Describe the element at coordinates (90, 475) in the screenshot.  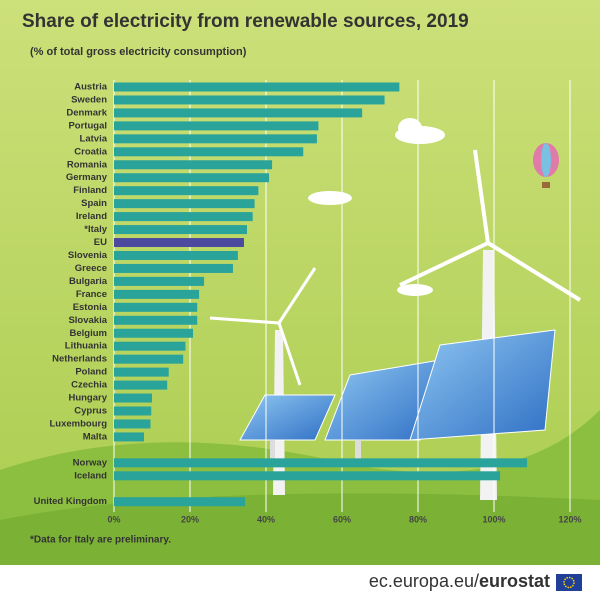
I see `y-tick-label: Iceland` at that location.